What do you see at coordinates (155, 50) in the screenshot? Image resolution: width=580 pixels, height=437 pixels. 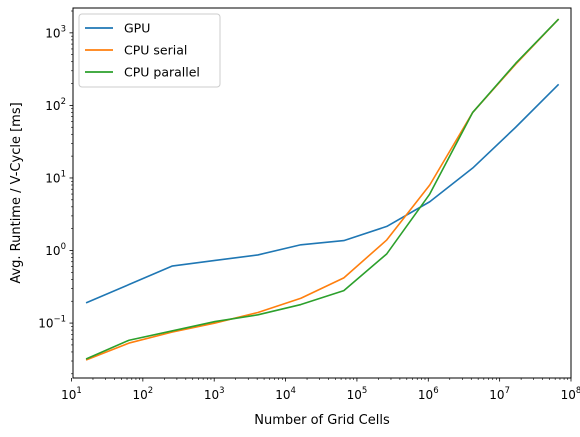 I see `legend-label-cpu-serial: CPU serial` at bounding box center [155, 50].